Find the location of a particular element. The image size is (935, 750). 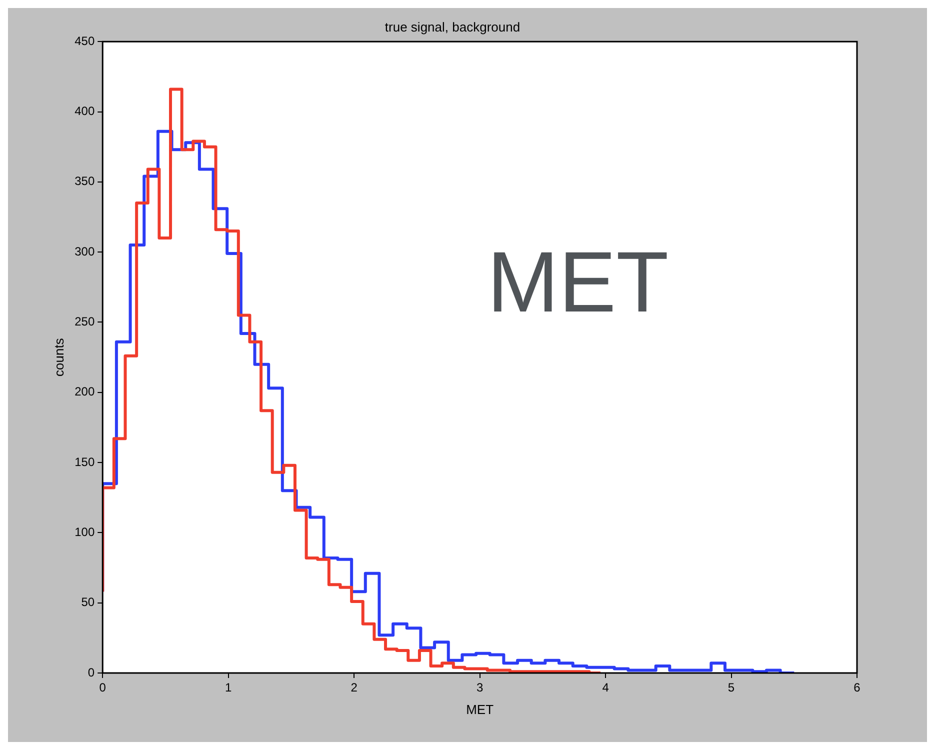

x-tick-label: 2 is located at coordinates (354, 687).